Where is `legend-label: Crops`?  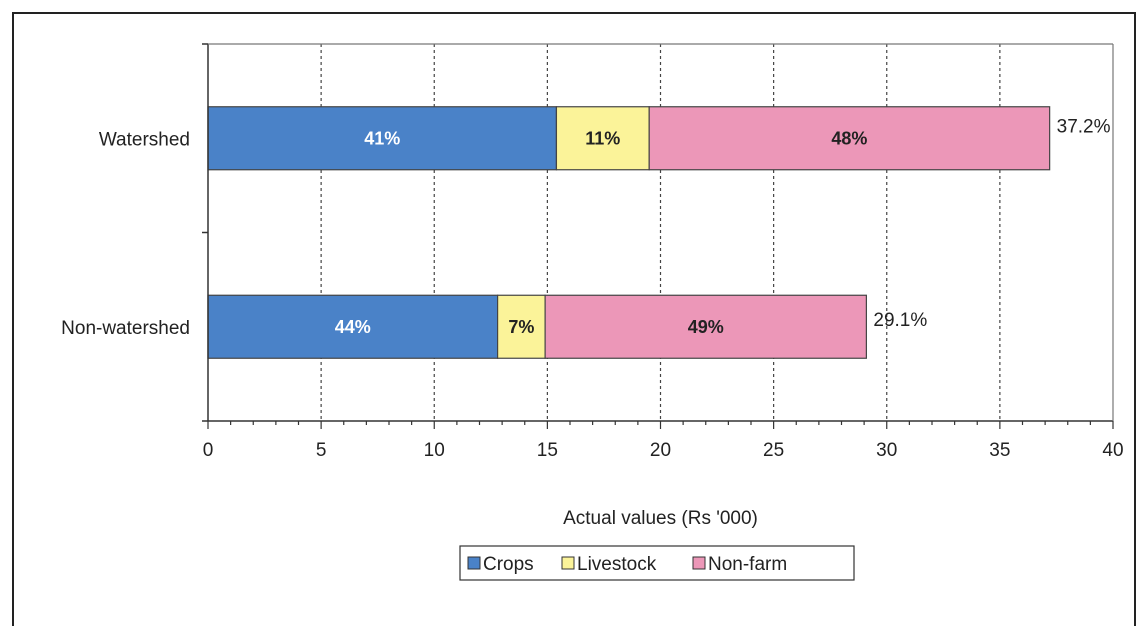
legend-label: Crops is located at coordinates (508, 564).